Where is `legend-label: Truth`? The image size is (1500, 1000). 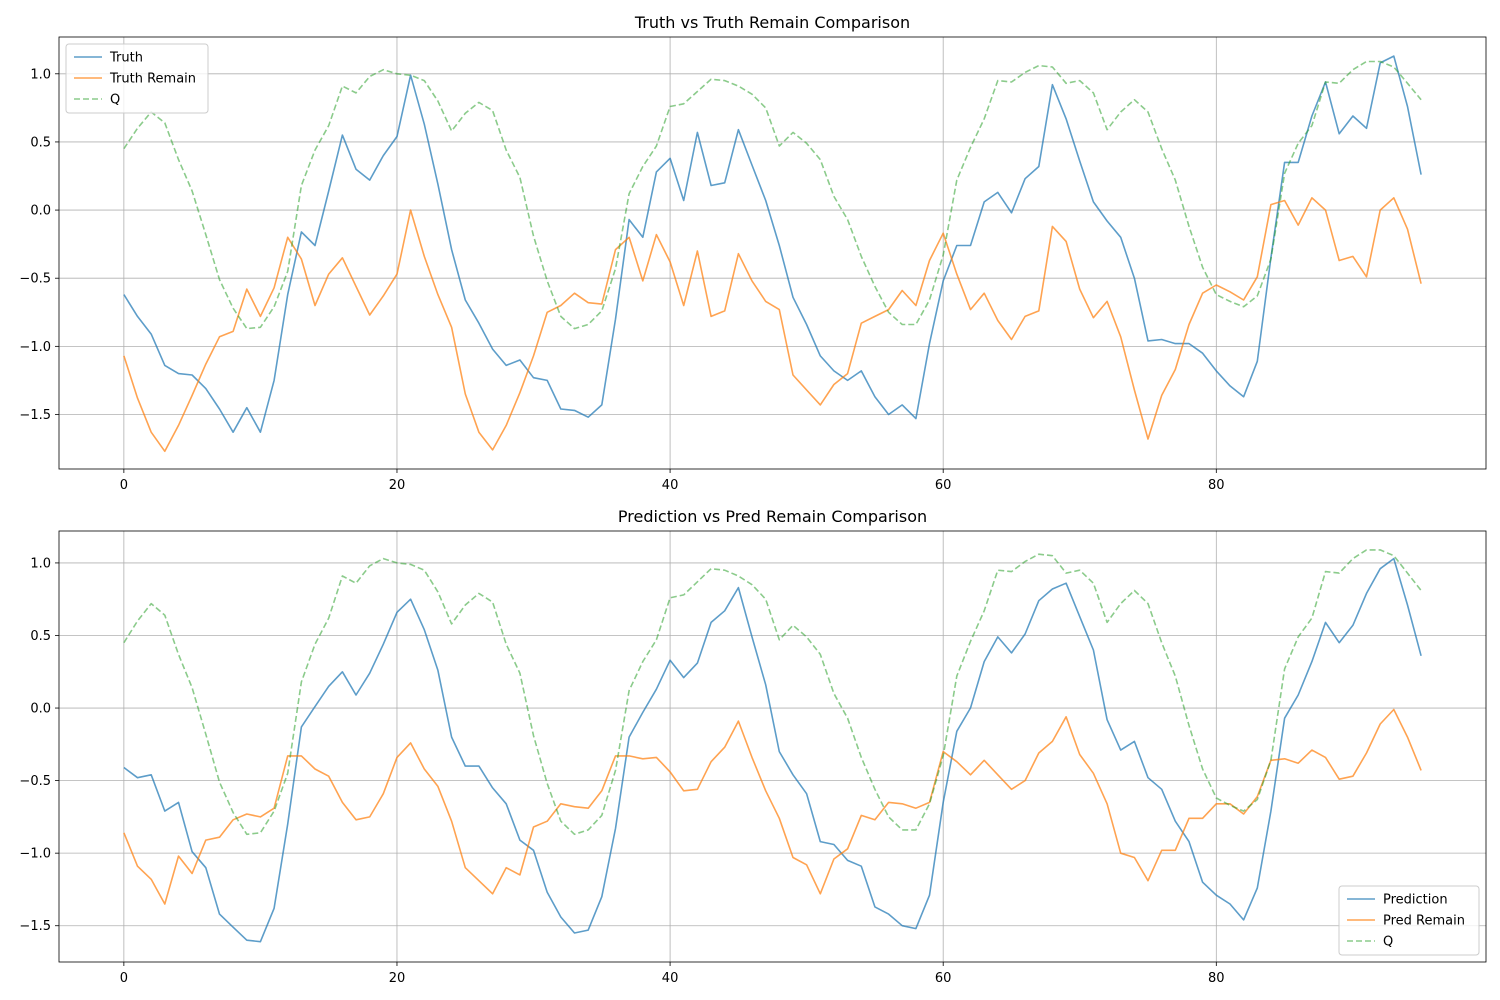
legend-label: Truth is located at coordinates (126, 58).